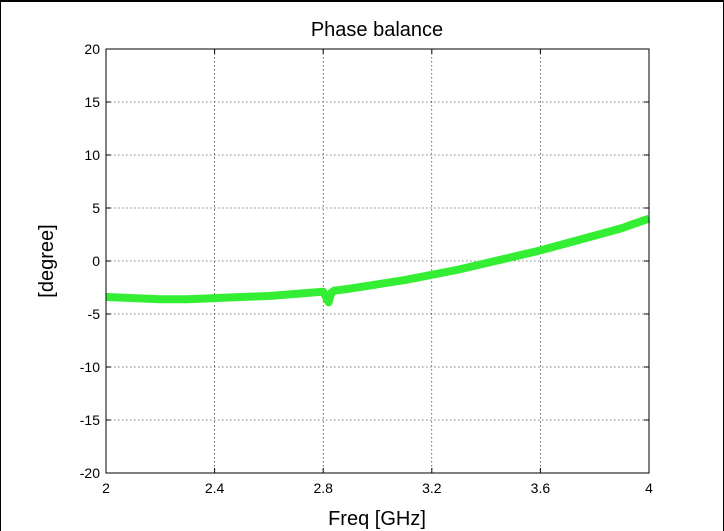  What do you see at coordinates (377, 519) in the screenshot?
I see `x-axis-label: Freq [GHz]` at bounding box center [377, 519].